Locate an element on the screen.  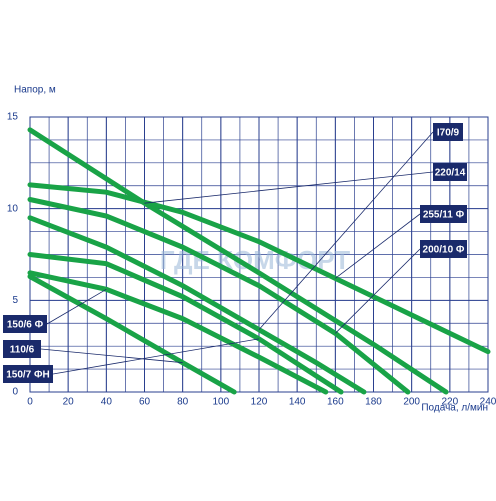
x-tick-label: 120 is located at coordinates (259, 402).